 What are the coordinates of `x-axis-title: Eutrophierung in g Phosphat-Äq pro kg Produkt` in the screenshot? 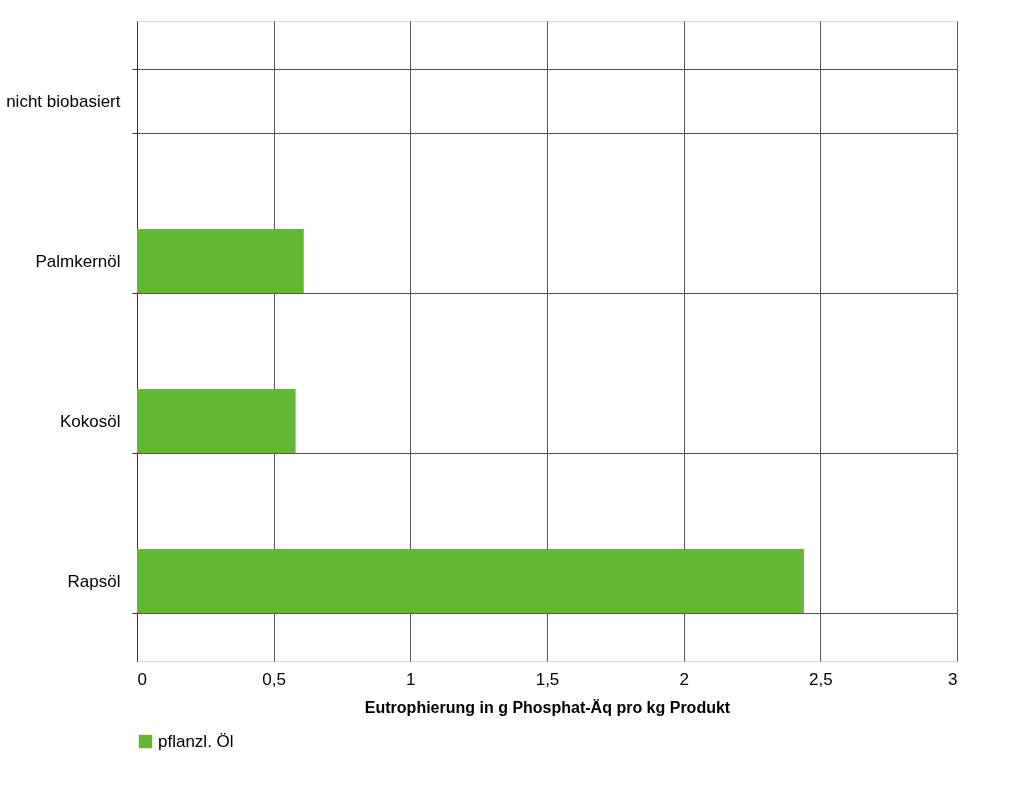 It's located at (547, 707).